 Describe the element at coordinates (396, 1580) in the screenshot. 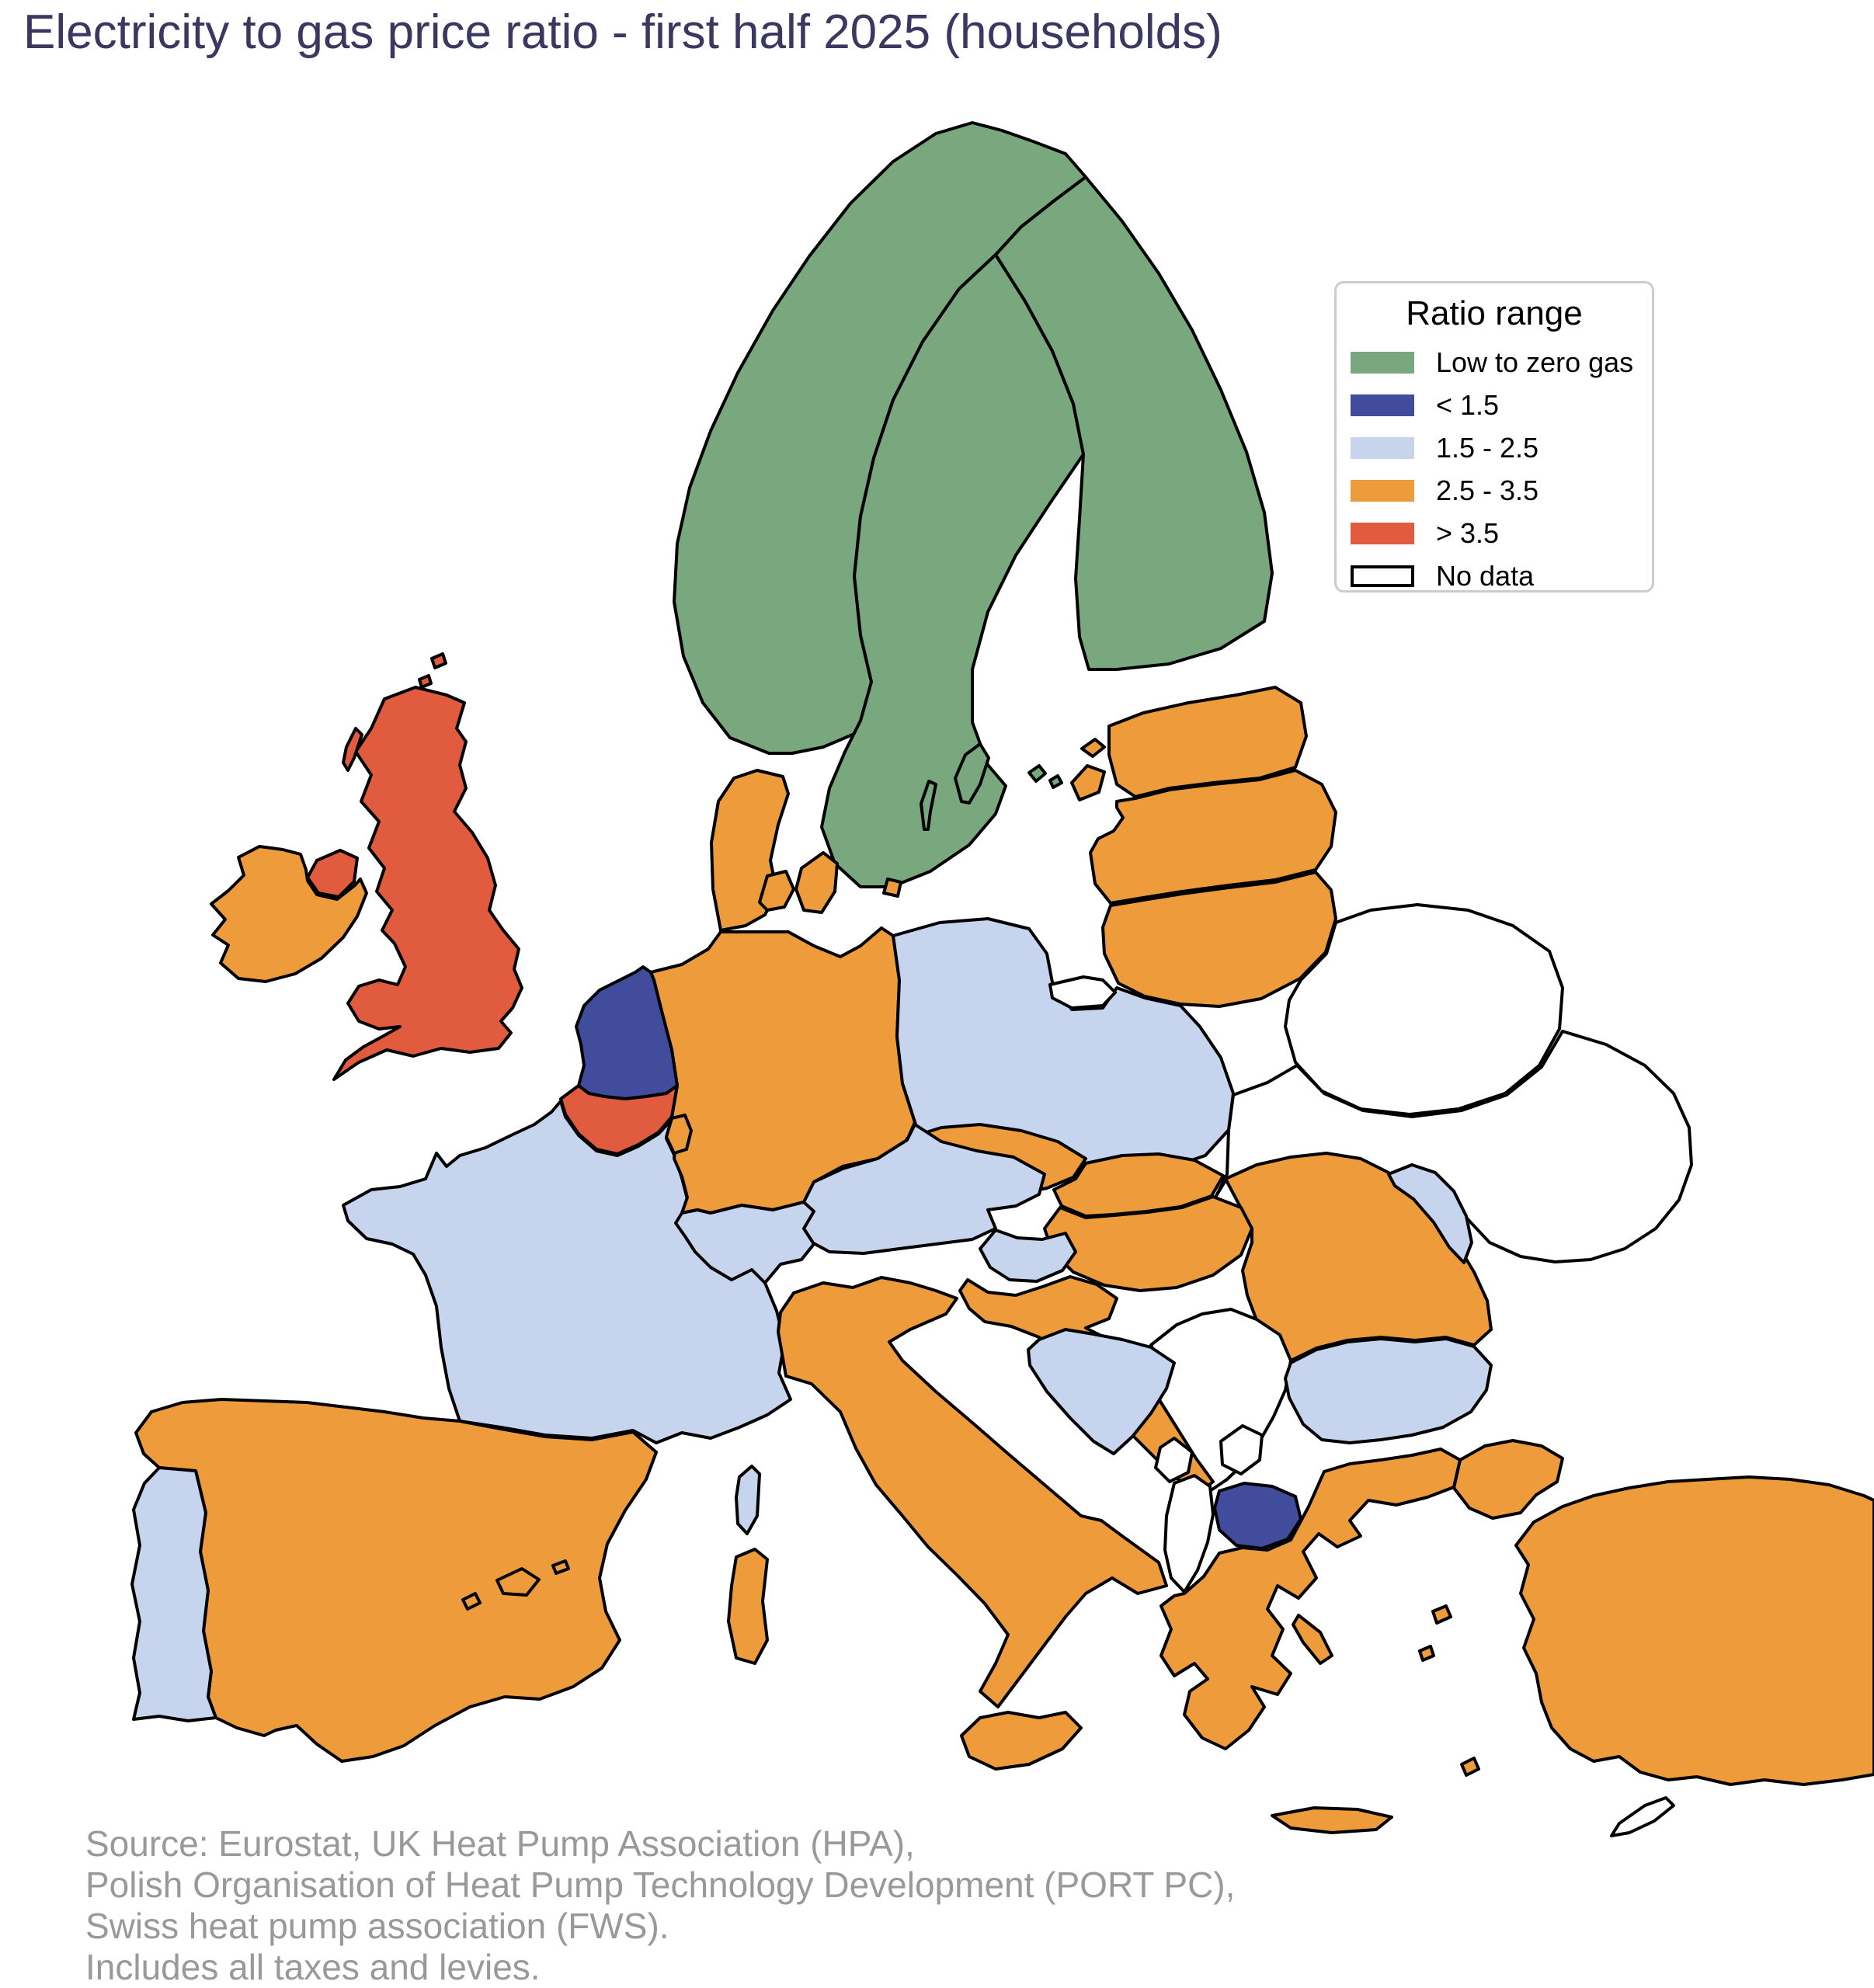

I see `country-spain` at that location.